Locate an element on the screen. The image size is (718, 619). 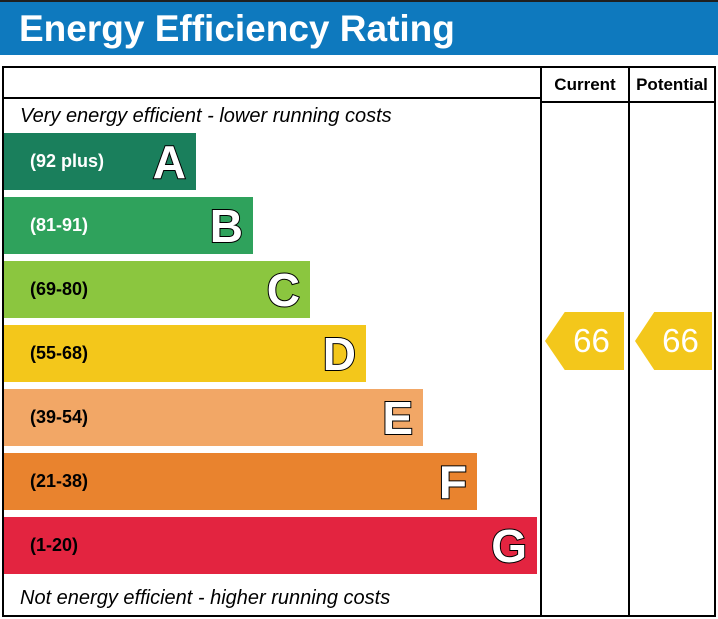
band-letter: D is located at coordinates (339, 353).